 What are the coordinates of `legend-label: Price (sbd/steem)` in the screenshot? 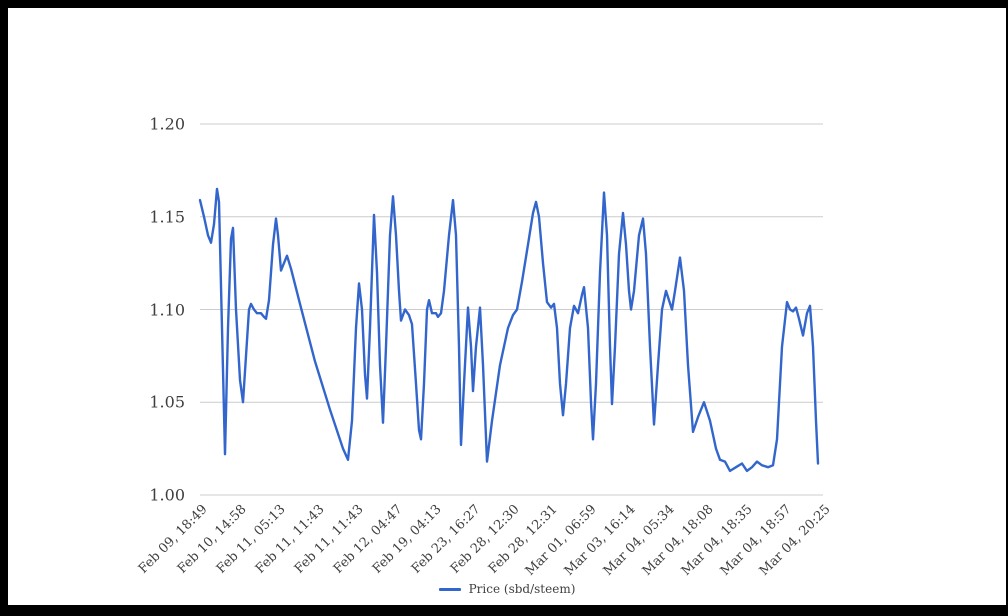 It's located at (522, 589).